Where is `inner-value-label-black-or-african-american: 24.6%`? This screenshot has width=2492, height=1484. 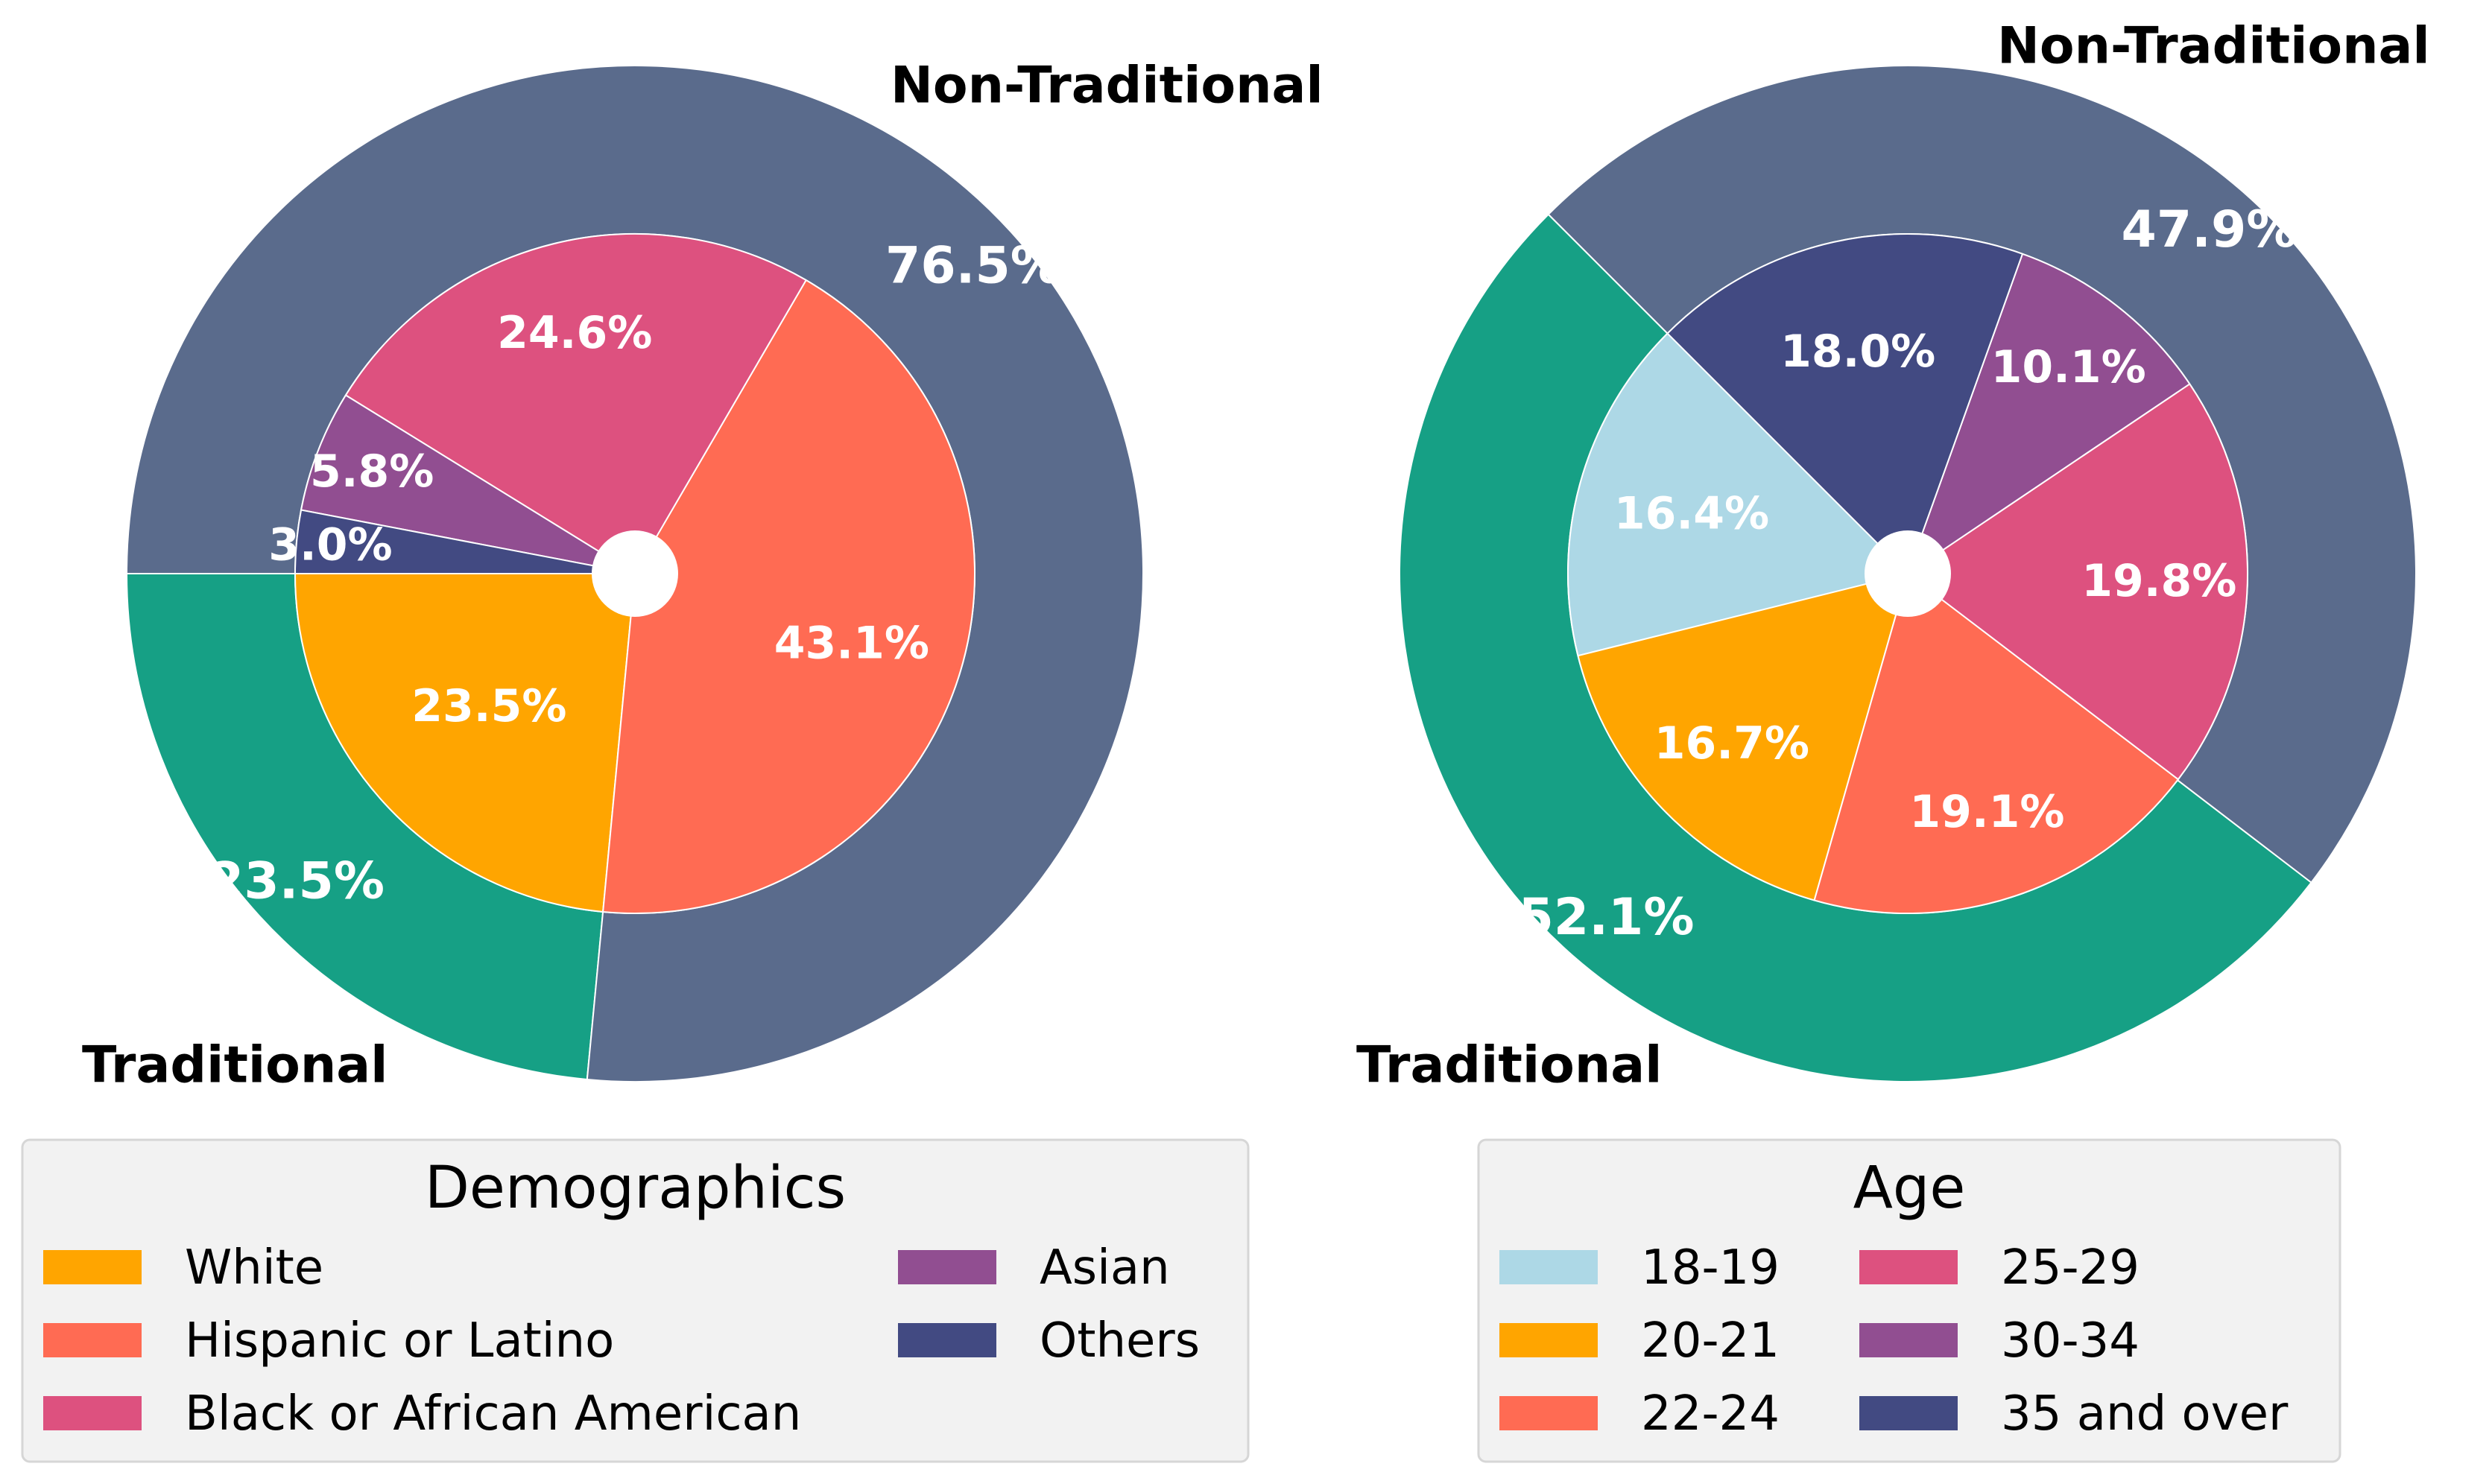 inner-value-label-black-or-african-american: 24.6% is located at coordinates (574, 333).